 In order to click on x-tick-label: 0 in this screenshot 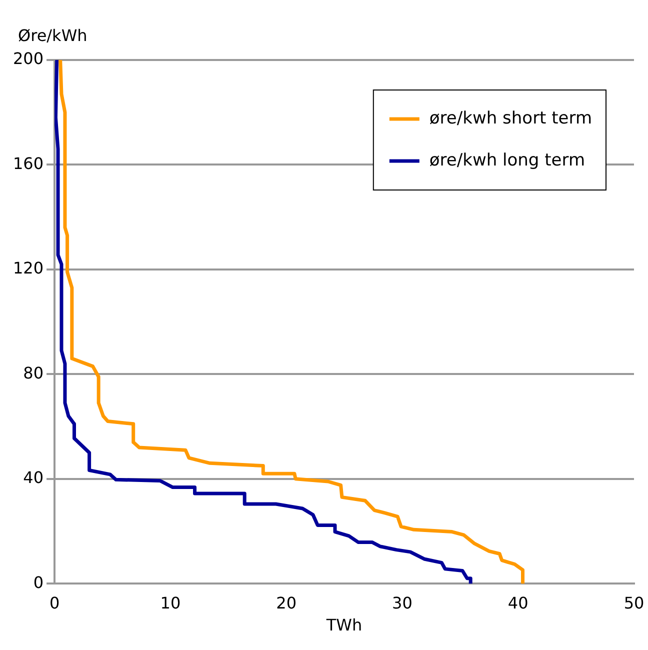, I will do `click(54, 602)`.